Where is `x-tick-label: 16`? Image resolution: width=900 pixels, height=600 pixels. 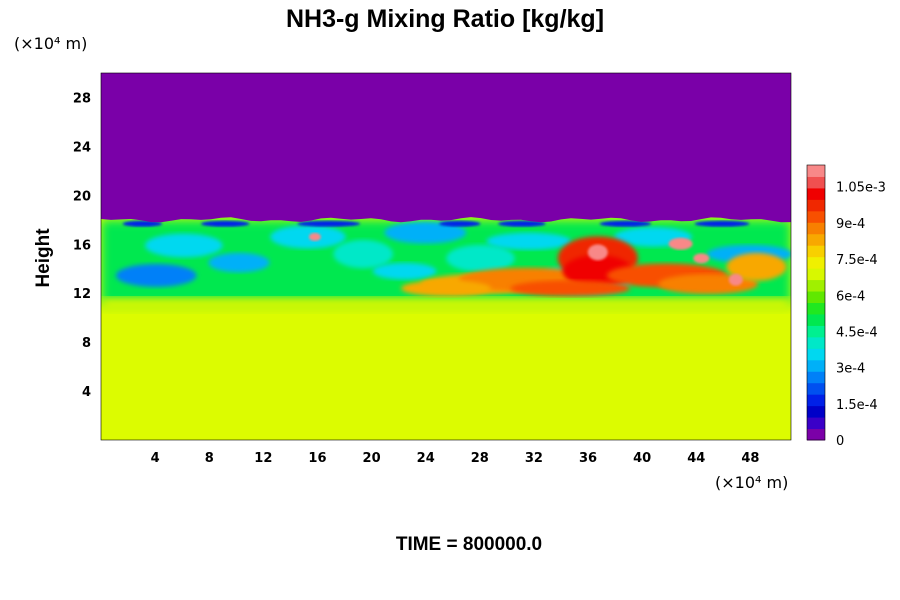 x-tick-label: 16 is located at coordinates (317, 458).